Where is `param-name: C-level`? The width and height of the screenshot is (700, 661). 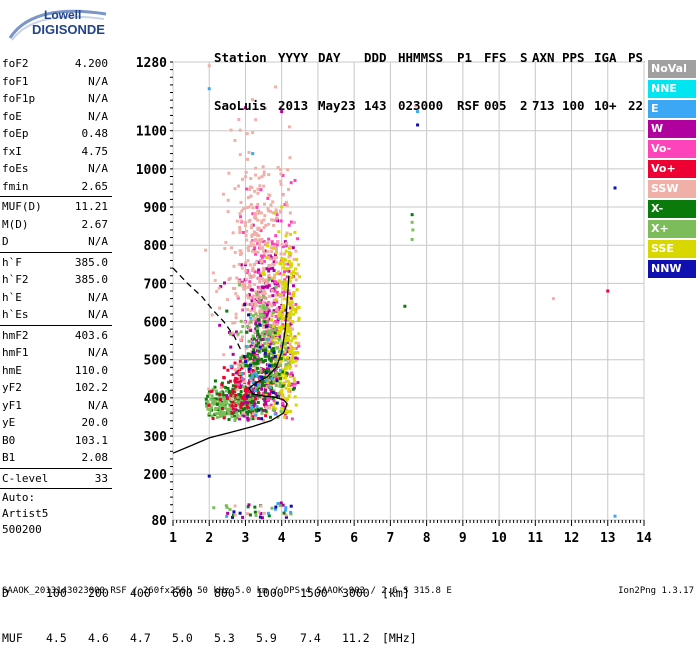
param-name: C-level is located at coordinates (25, 478).